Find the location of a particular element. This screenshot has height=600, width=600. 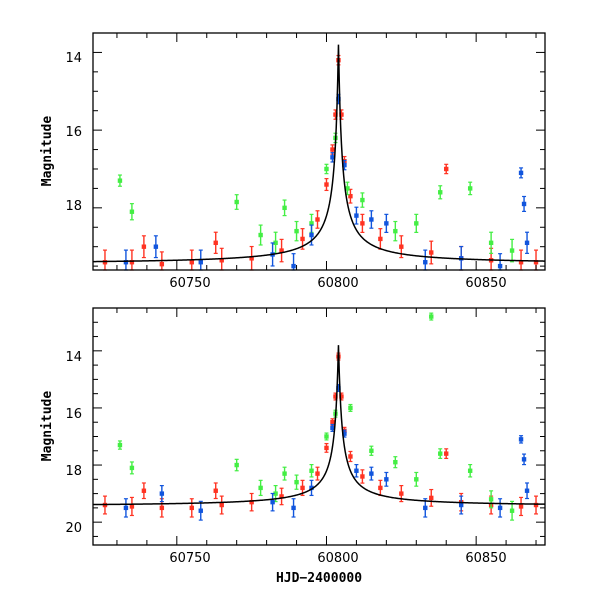

bottom-ytick-label: 18 is located at coordinates (73, 471).